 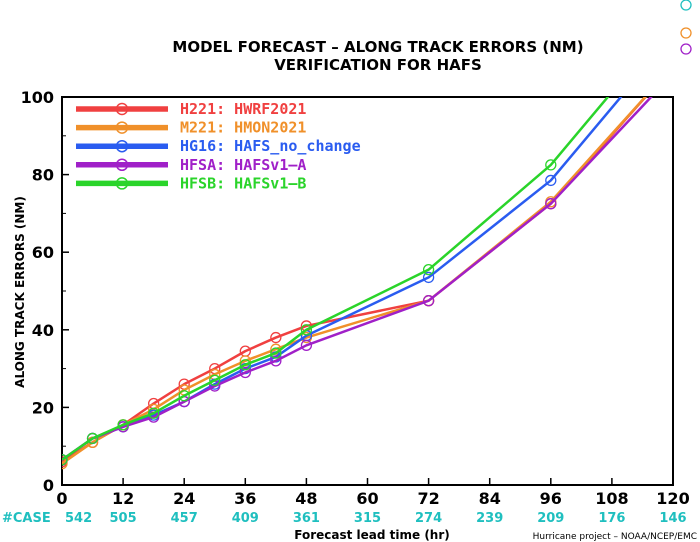 What do you see at coordinates (672, 498) in the screenshot?
I see `x-tick-label: 120` at bounding box center [672, 498].